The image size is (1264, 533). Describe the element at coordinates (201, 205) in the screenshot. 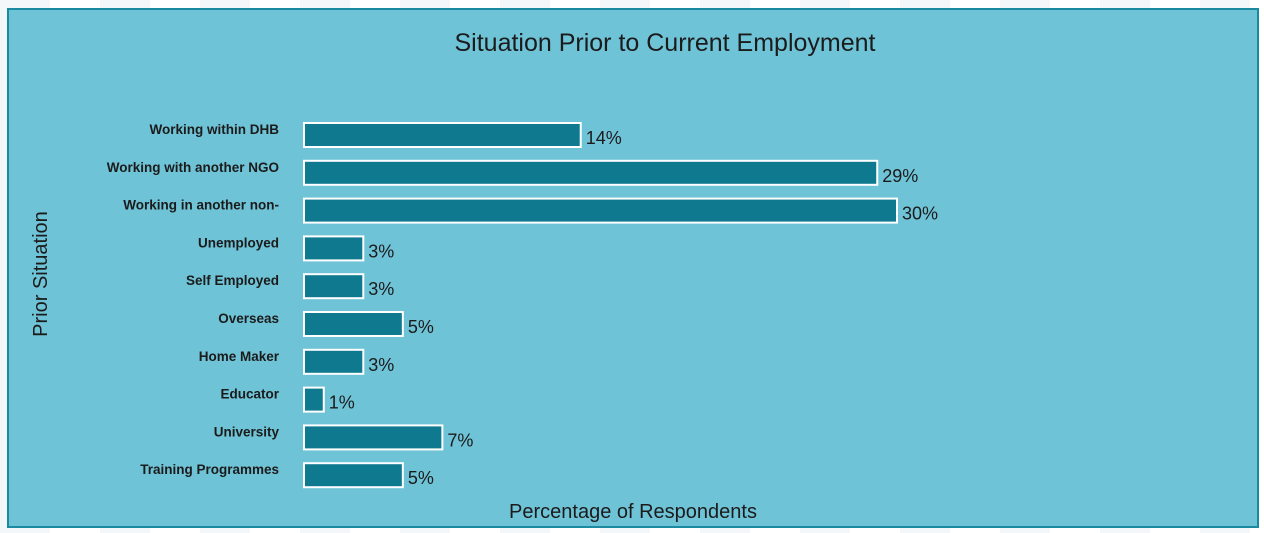

I see `category-label: Working in another non-` at that location.